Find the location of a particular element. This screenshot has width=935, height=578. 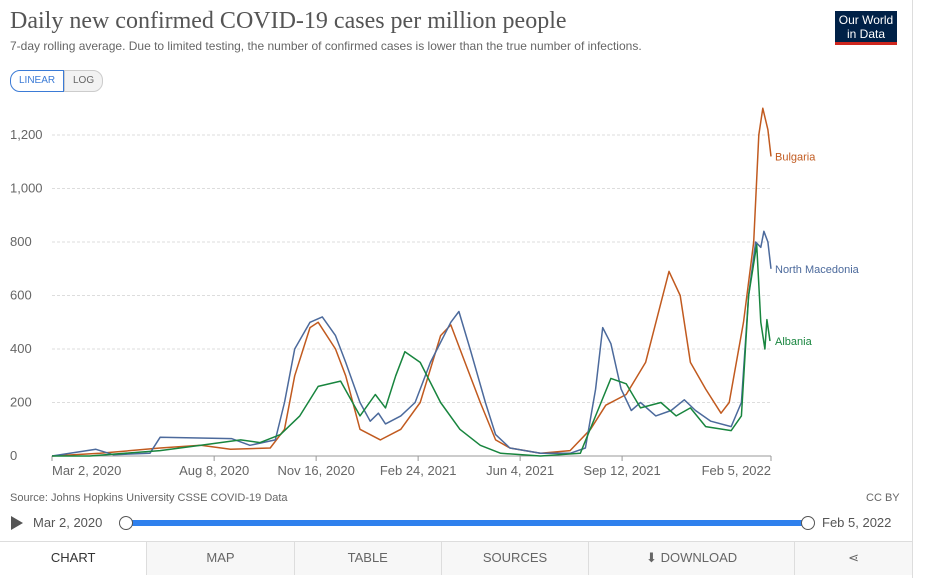

x-tick-label: Feb 24, 2021 is located at coordinates (418, 470).